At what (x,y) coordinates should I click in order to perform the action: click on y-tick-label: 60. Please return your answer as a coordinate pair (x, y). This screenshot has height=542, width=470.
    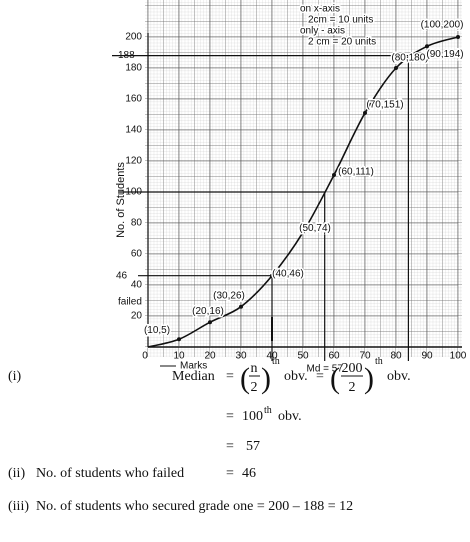
    Looking at the image, I should click on (137, 254).